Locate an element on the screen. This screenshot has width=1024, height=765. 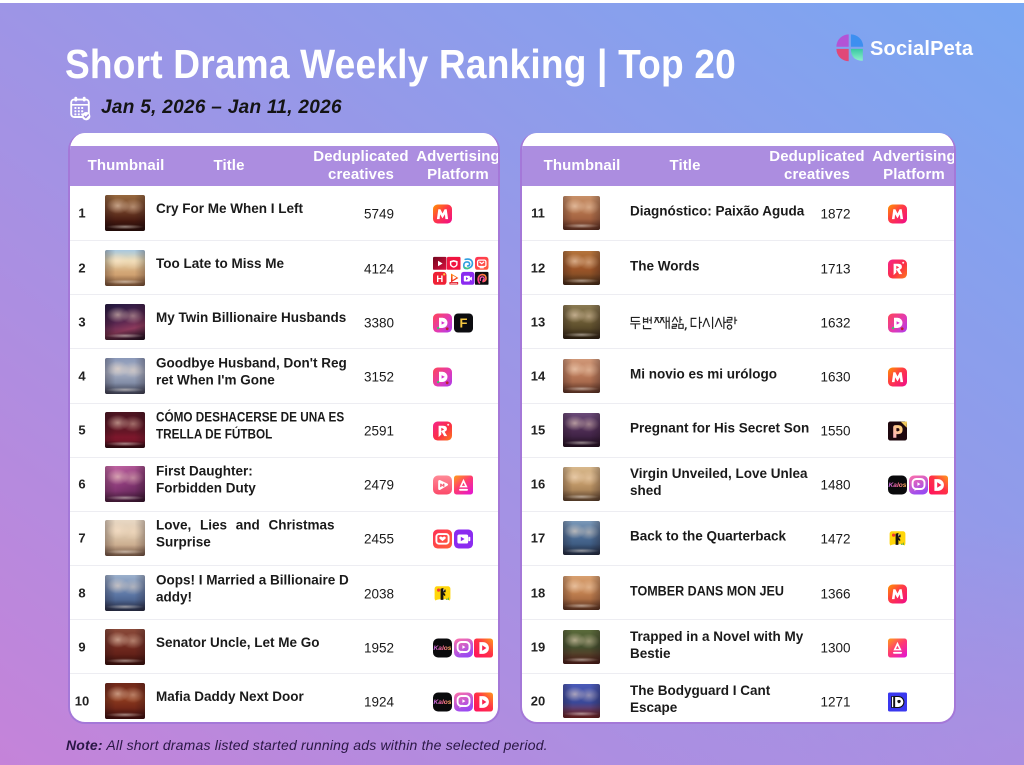
svg-text: H is located at coordinates (439, 279).